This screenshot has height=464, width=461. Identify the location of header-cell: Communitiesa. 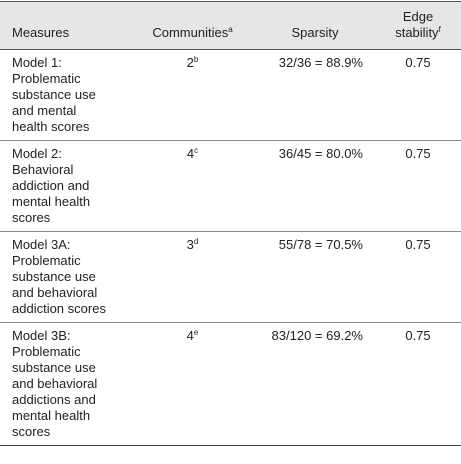
(192, 26).